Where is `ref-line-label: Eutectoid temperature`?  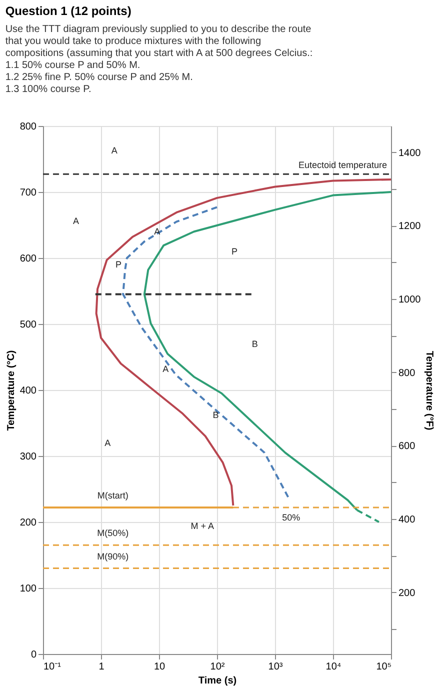 ref-line-label: Eutectoid temperature is located at coordinates (342, 165).